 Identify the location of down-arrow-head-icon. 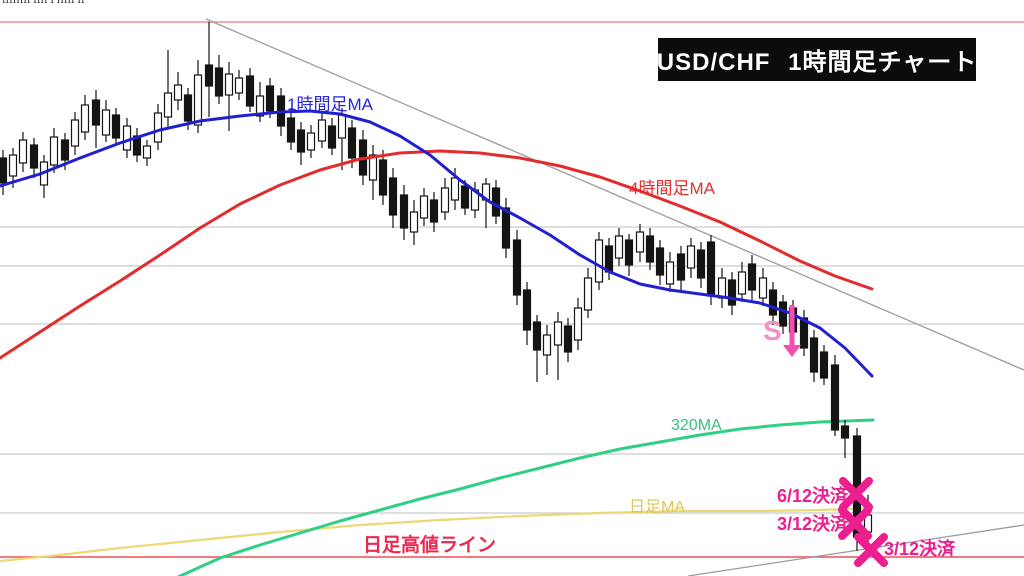
(792, 351).